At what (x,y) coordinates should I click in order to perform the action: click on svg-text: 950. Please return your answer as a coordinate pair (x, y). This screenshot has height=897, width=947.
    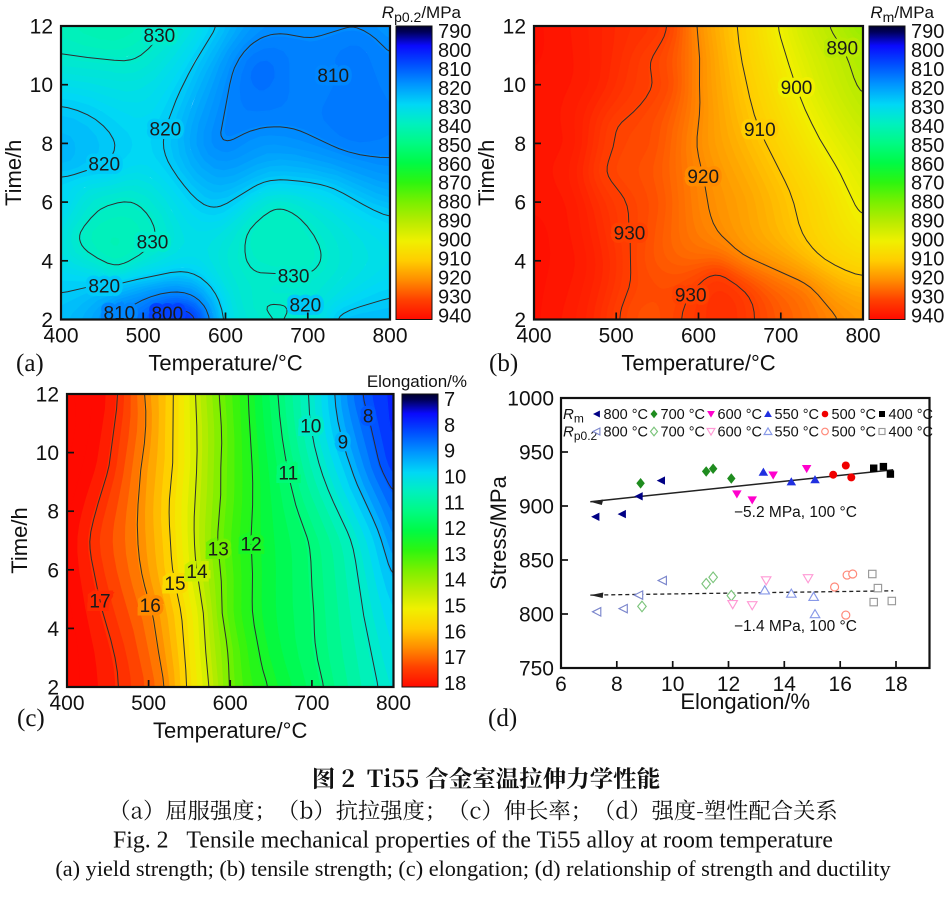
    Looking at the image, I should click on (536, 453).